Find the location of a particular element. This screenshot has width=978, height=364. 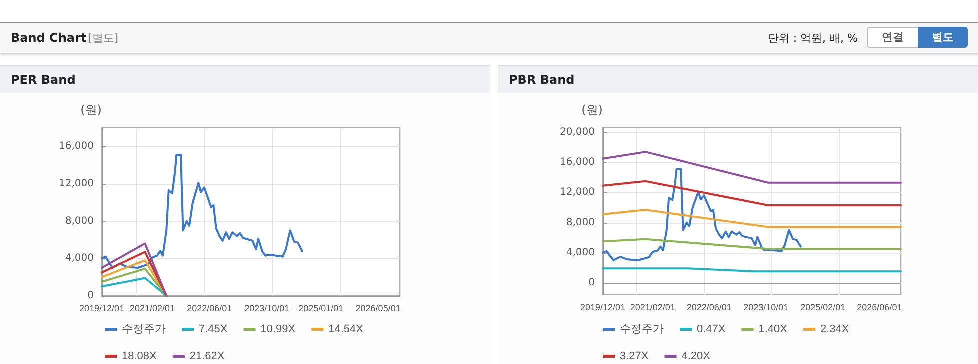

x-tick-label: 2025/01/01 is located at coordinates (321, 309).